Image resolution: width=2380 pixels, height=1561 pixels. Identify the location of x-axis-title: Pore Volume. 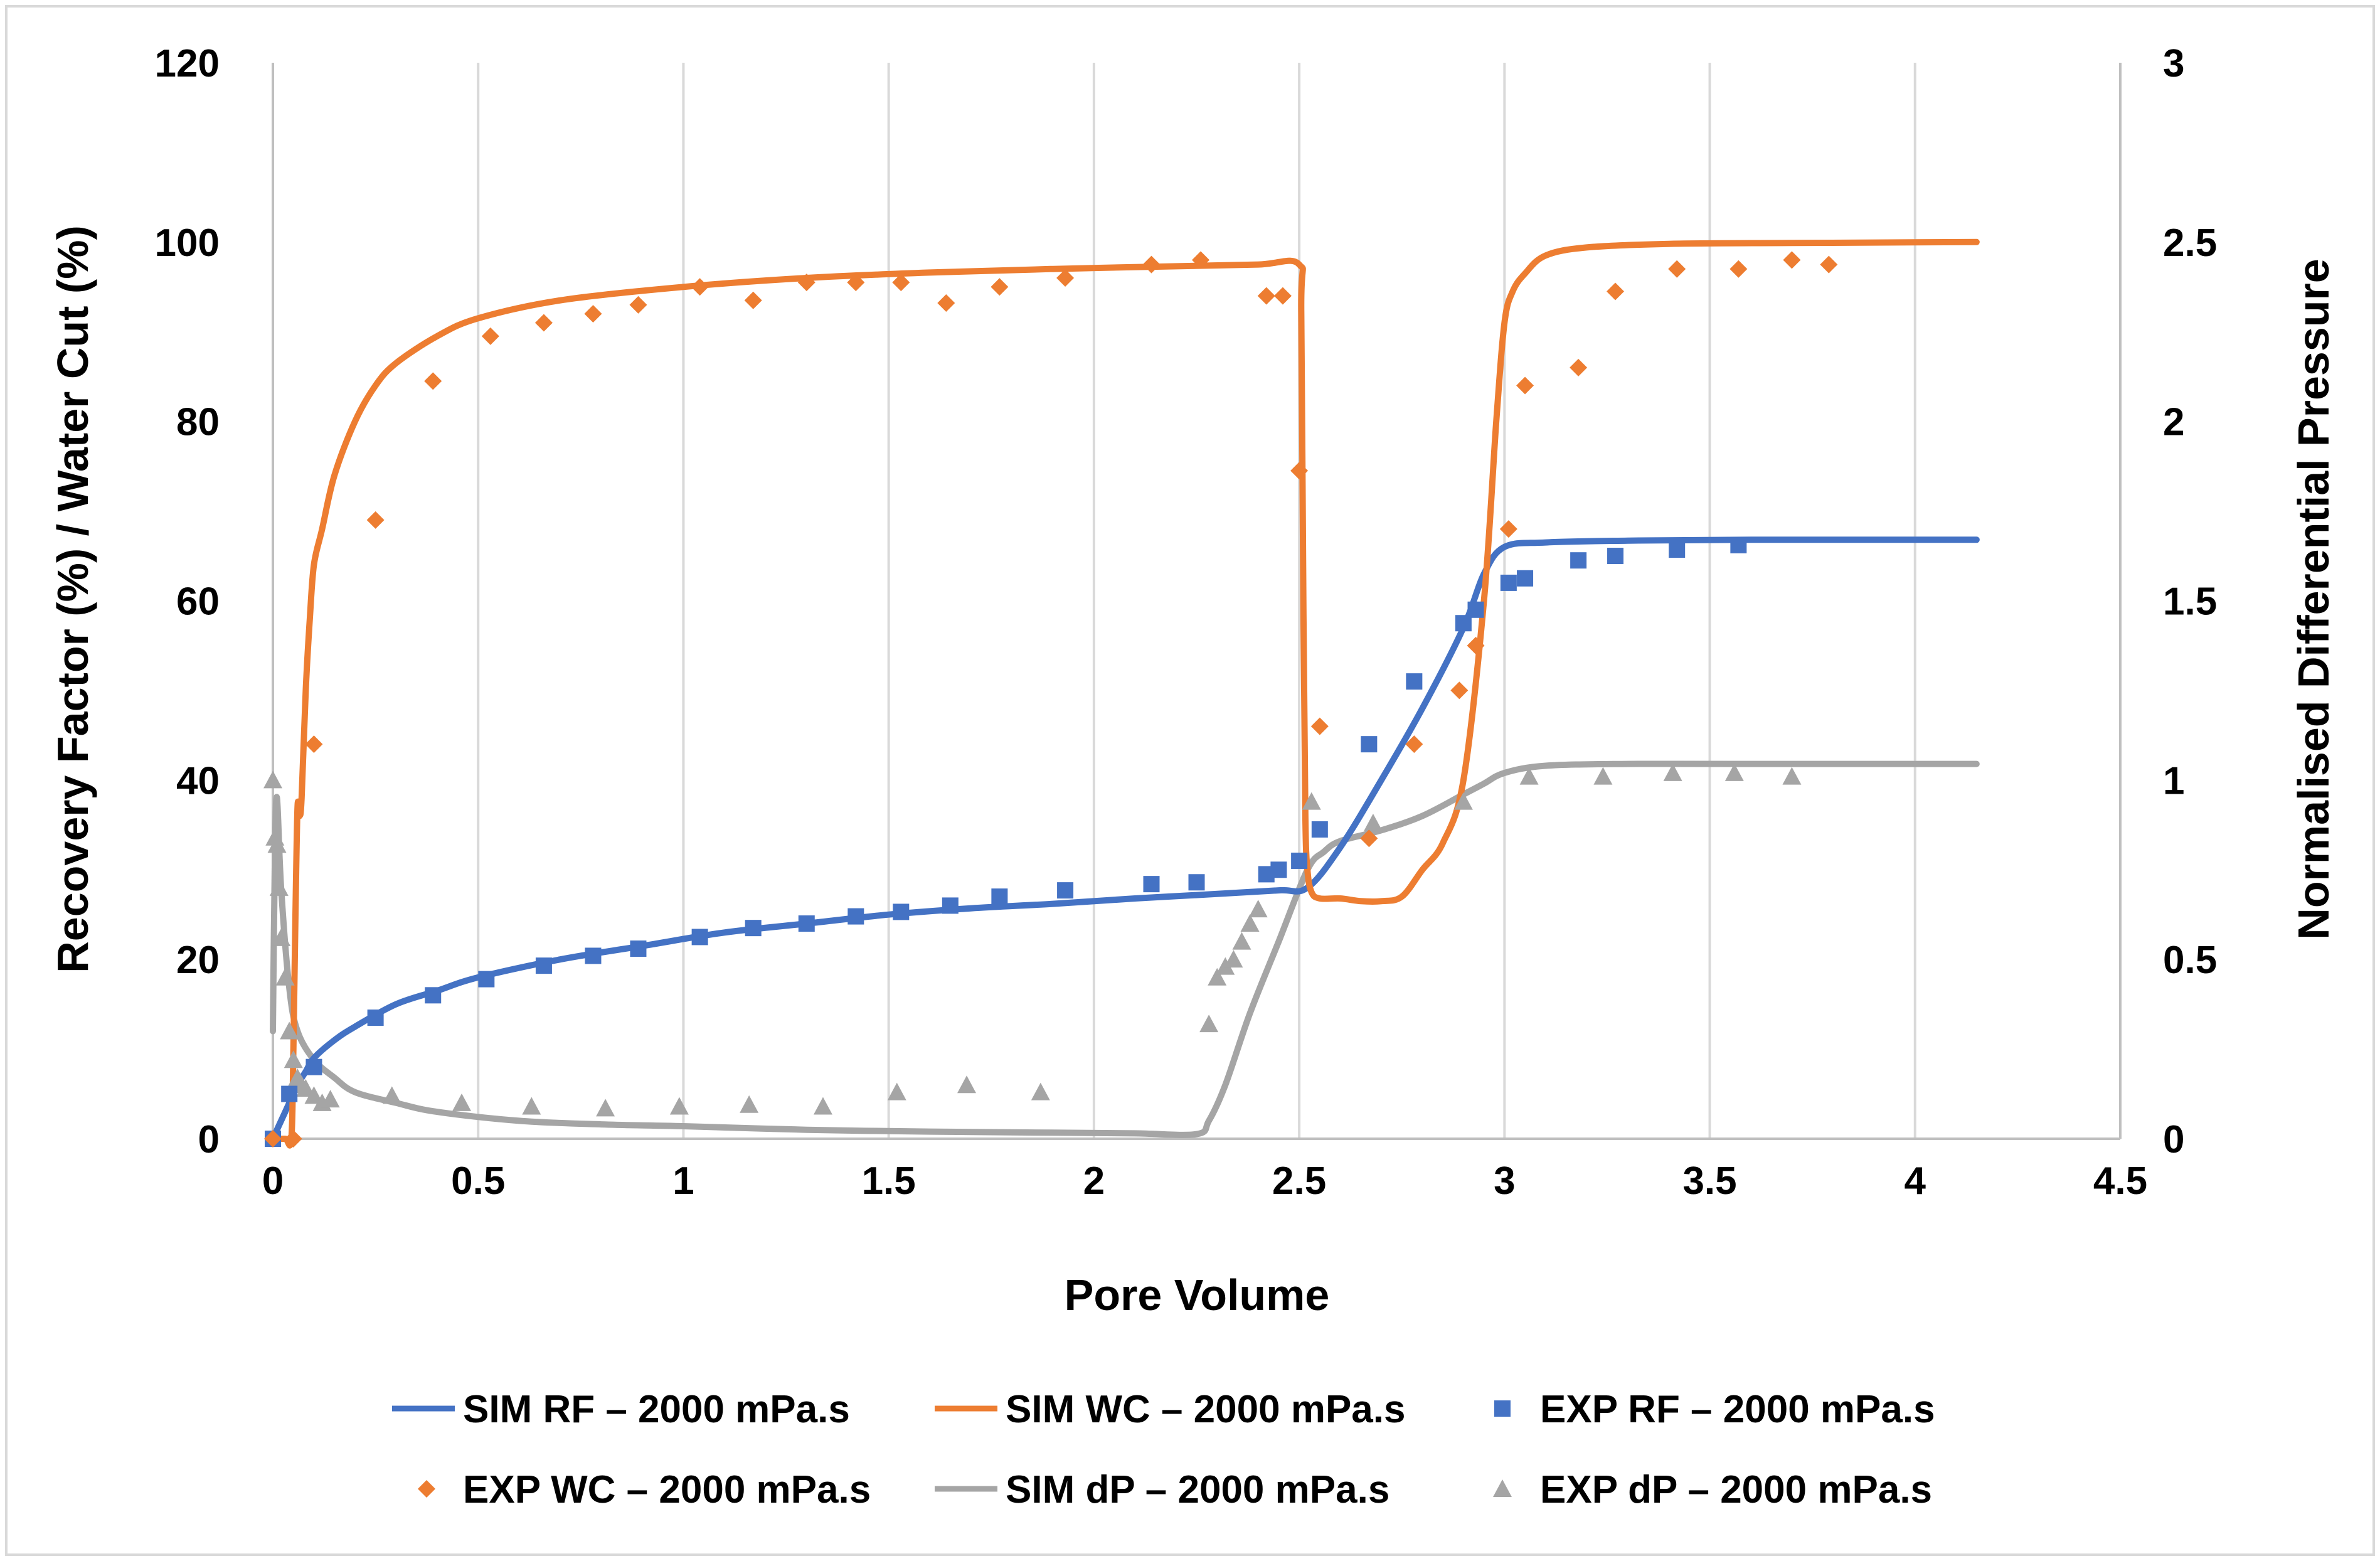
(1198, 1295).